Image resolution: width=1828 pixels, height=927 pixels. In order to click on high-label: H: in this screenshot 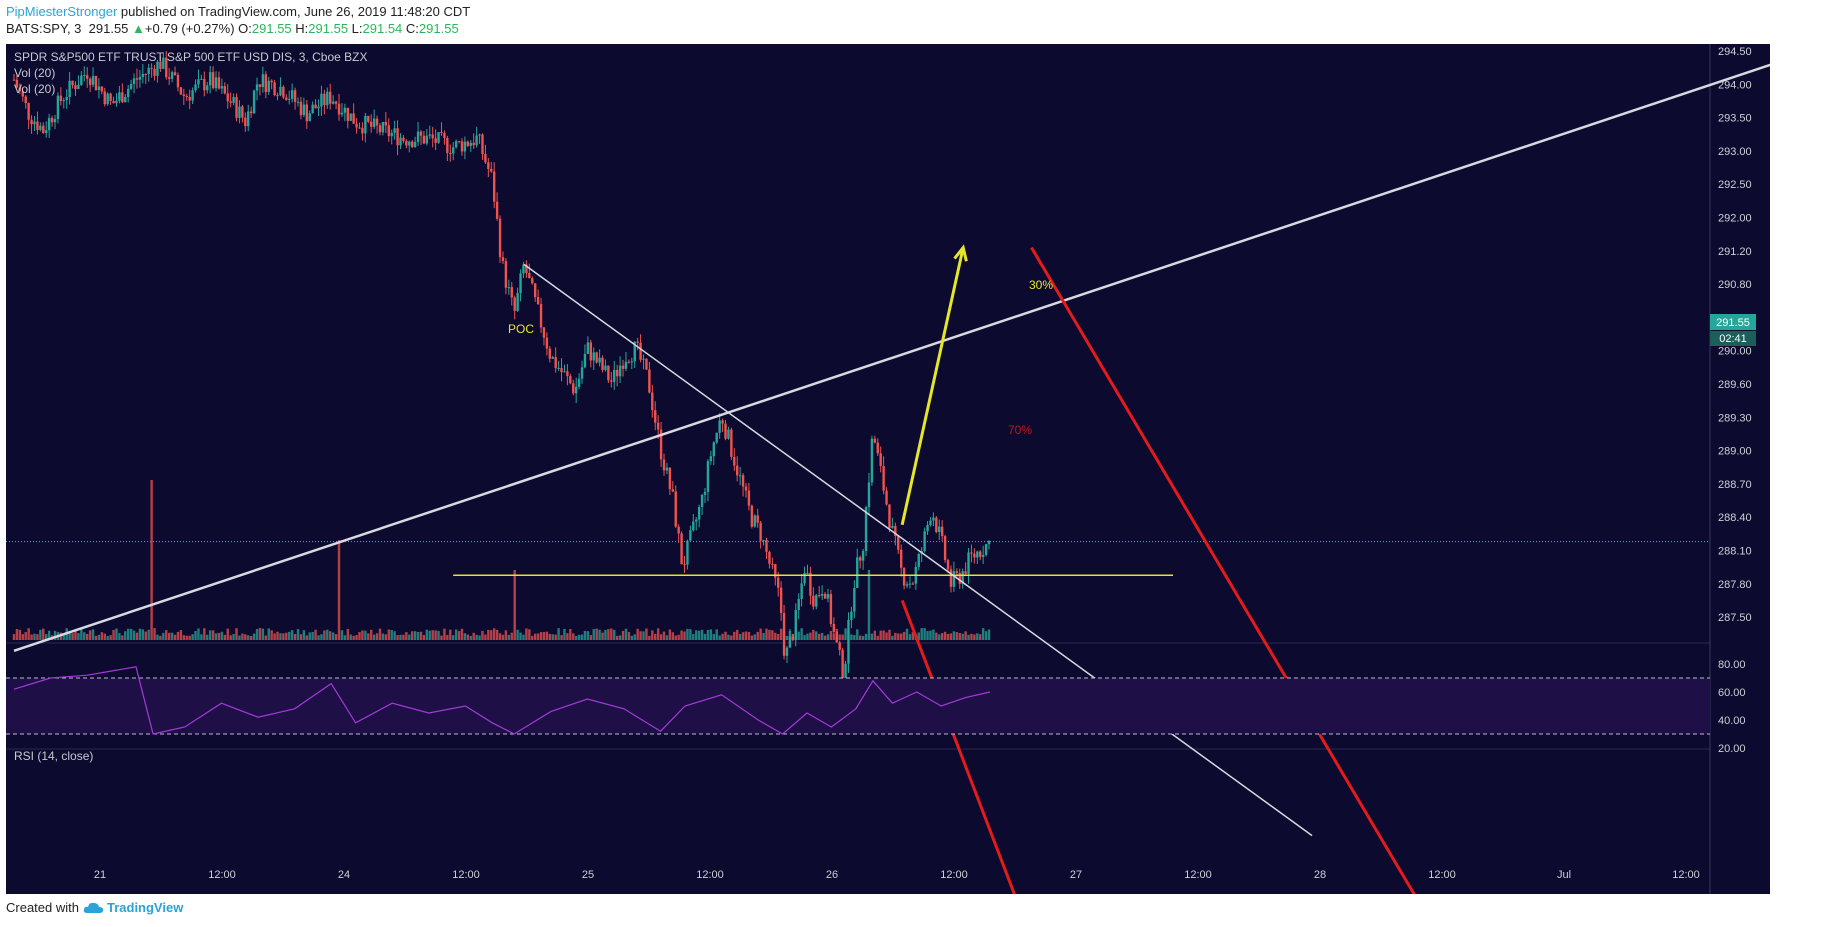, I will do `click(302, 28)`.